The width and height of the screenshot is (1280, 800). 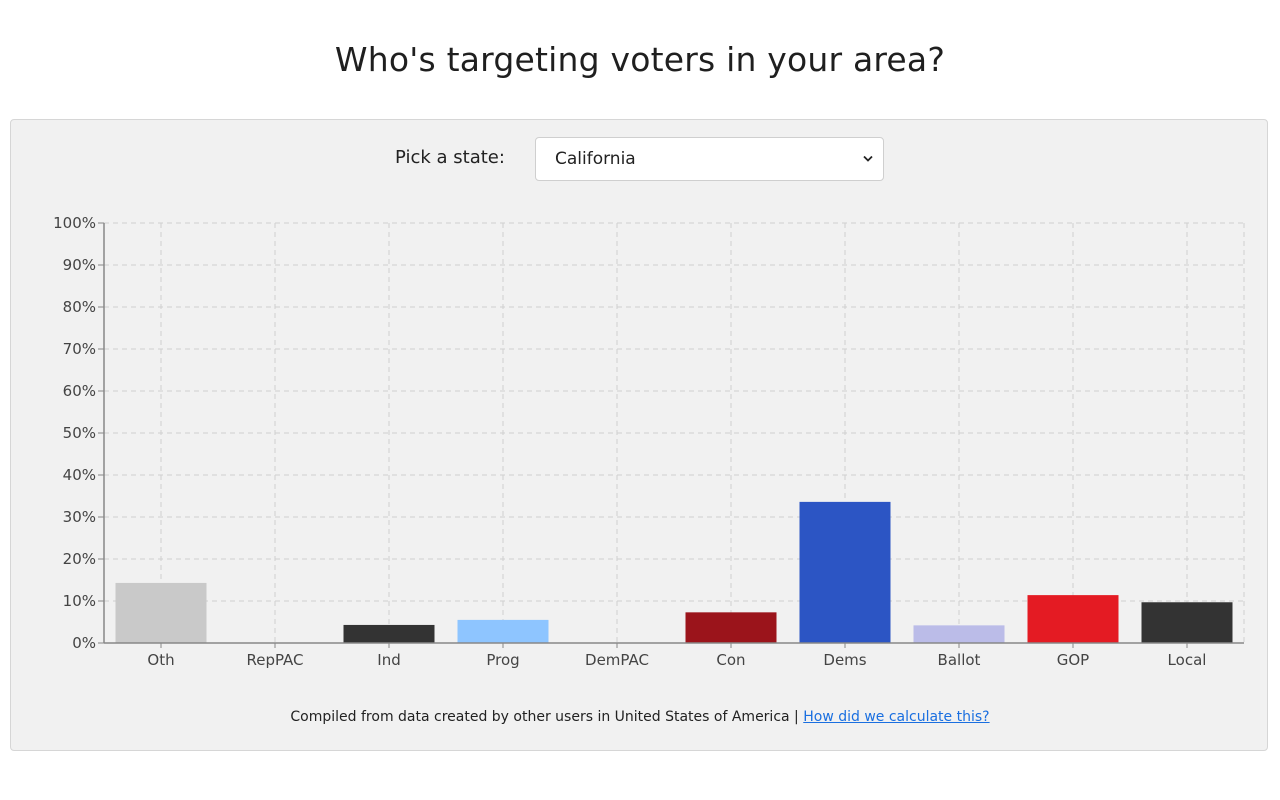 I want to click on x-category-label: Dems, so click(x=844, y=660).